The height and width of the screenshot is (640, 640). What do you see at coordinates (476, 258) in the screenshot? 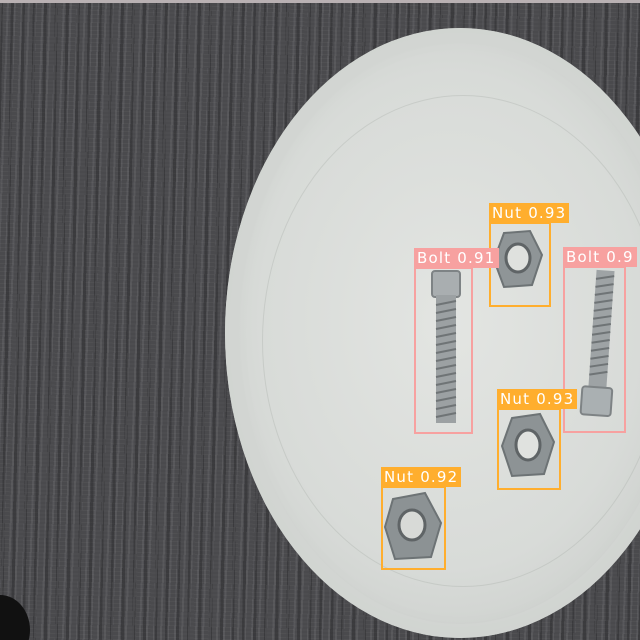
I see `detection-score: 0.91` at bounding box center [476, 258].